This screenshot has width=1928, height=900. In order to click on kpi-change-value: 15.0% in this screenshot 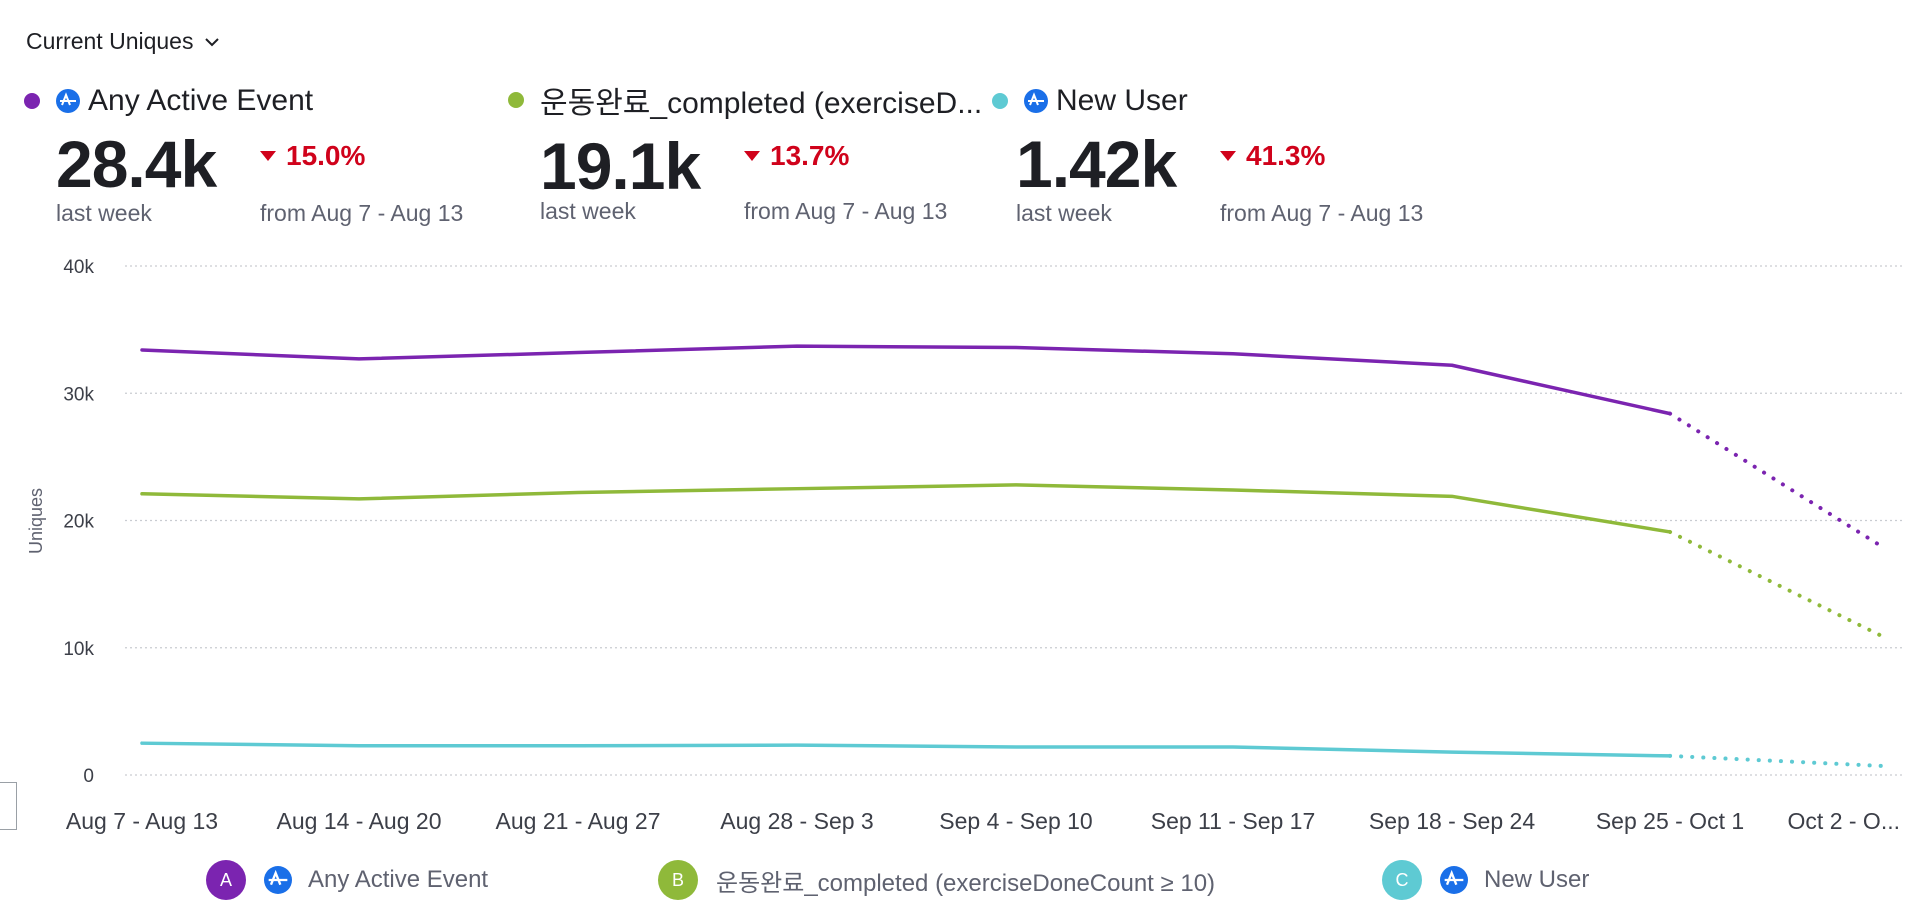, I will do `click(326, 155)`.